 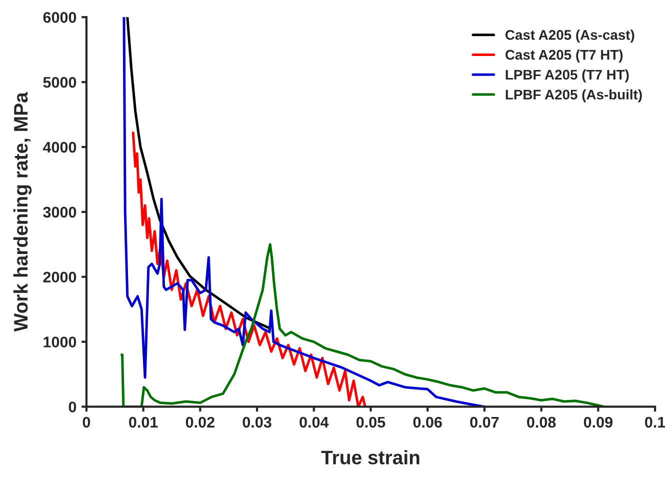 I want to click on y-tick-label: 4000, so click(x=59, y=147).